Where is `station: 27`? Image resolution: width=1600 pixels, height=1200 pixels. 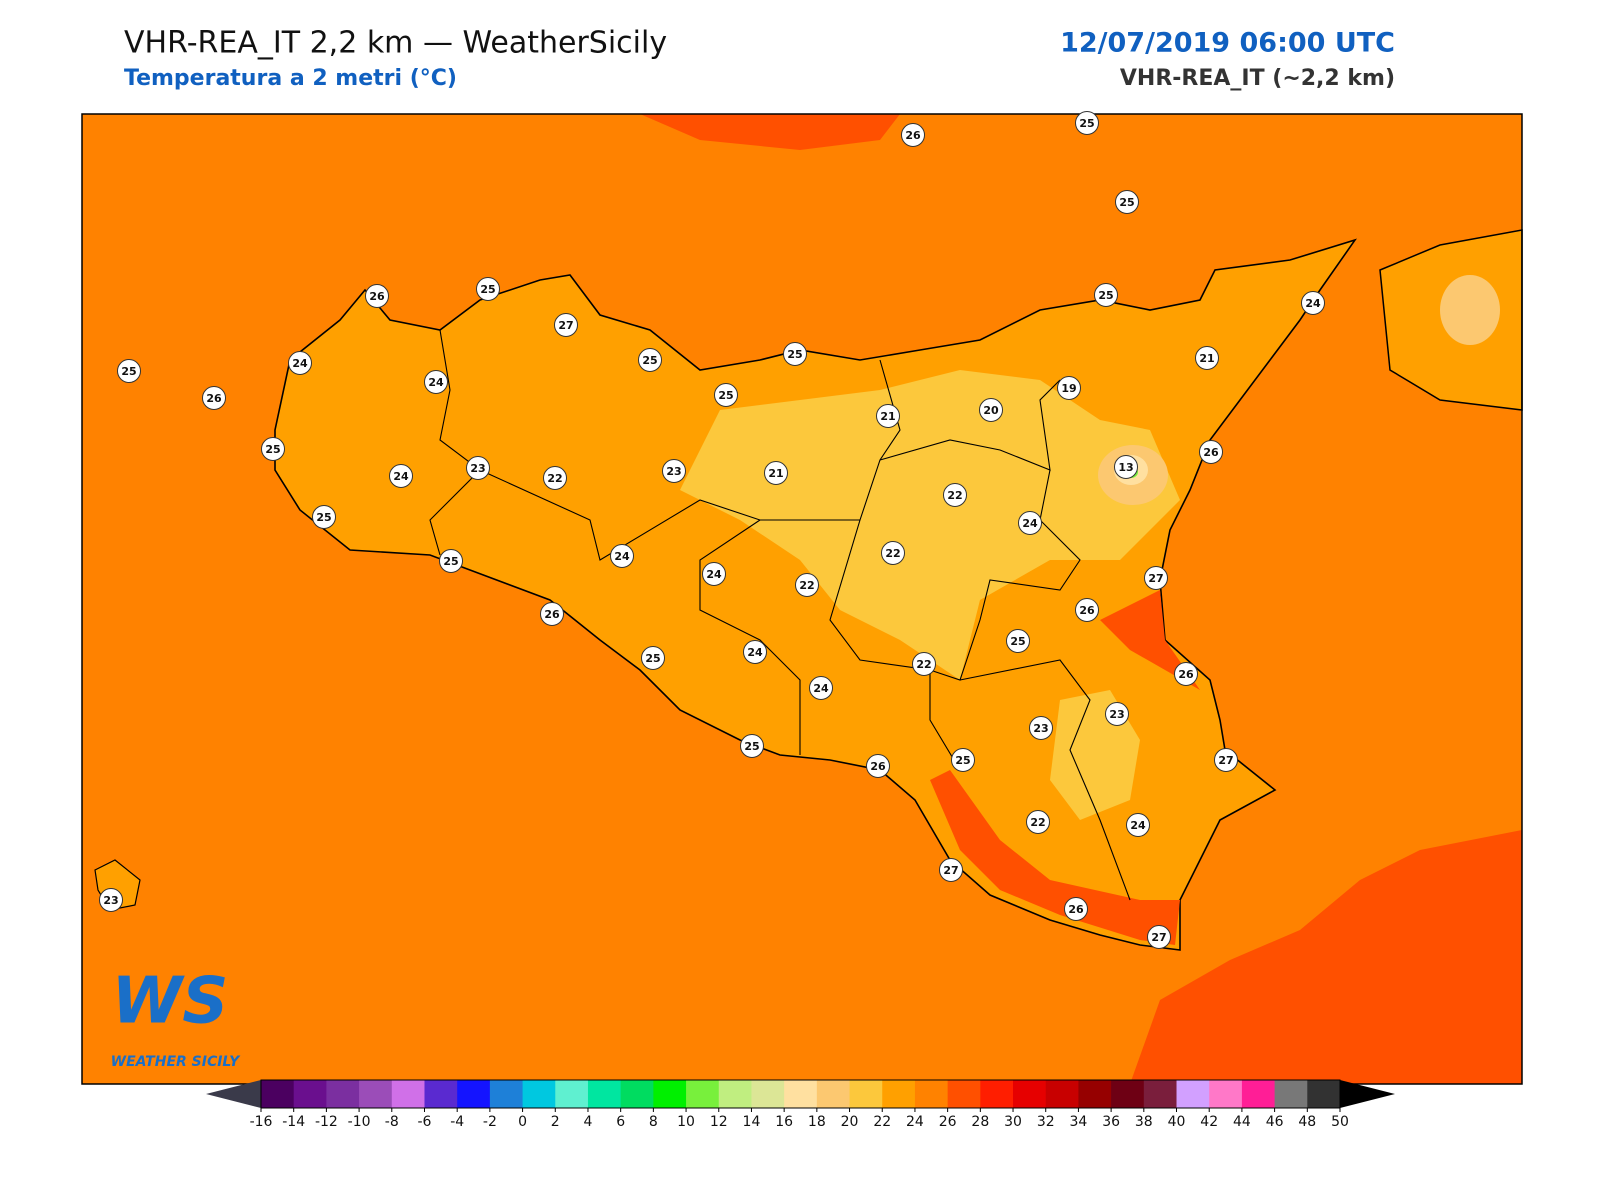 station: 27 is located at coordinates (951, 870).